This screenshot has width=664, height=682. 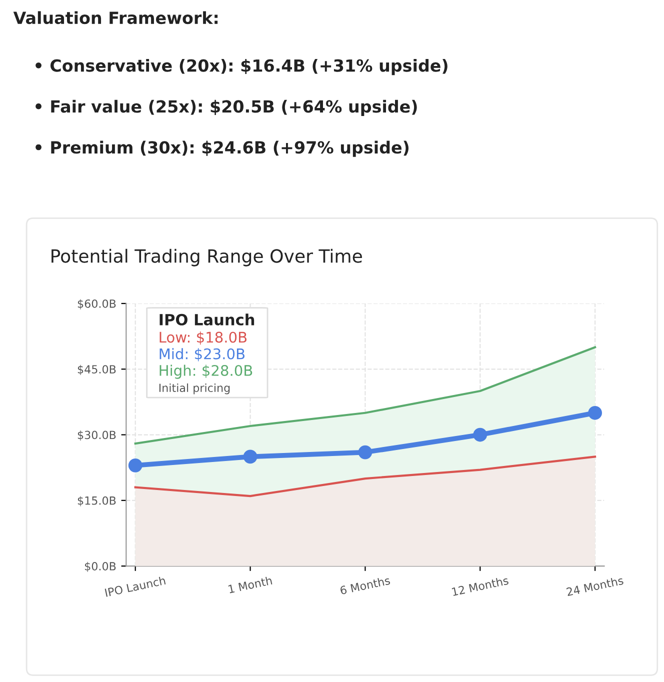 What do you see at coordinates (222, 148) in the screenshot?
I see `text: • Premium (30x): $24.6B (+97% upside)` at bounding box center [222, 148].